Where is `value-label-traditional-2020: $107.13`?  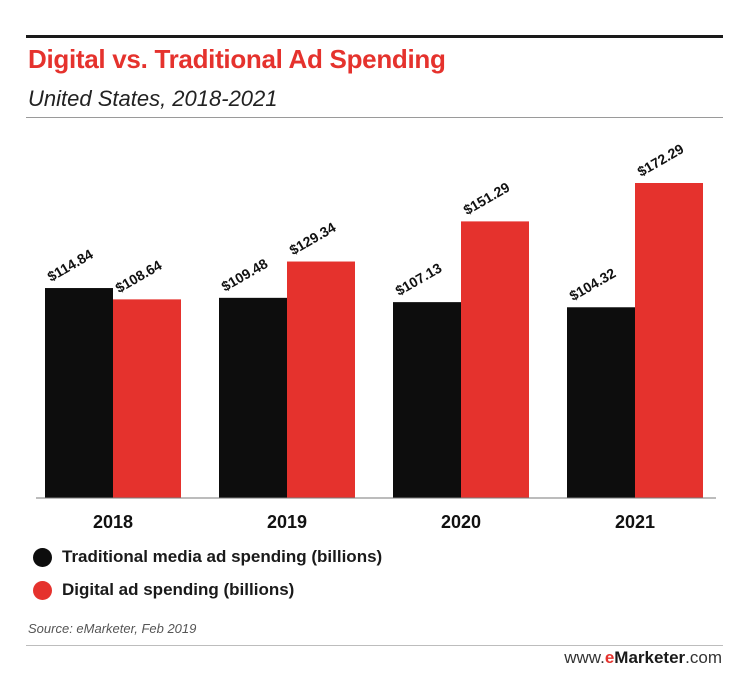 value-label-traditional-2020: $107.13 is located at coordinates (419, 278).